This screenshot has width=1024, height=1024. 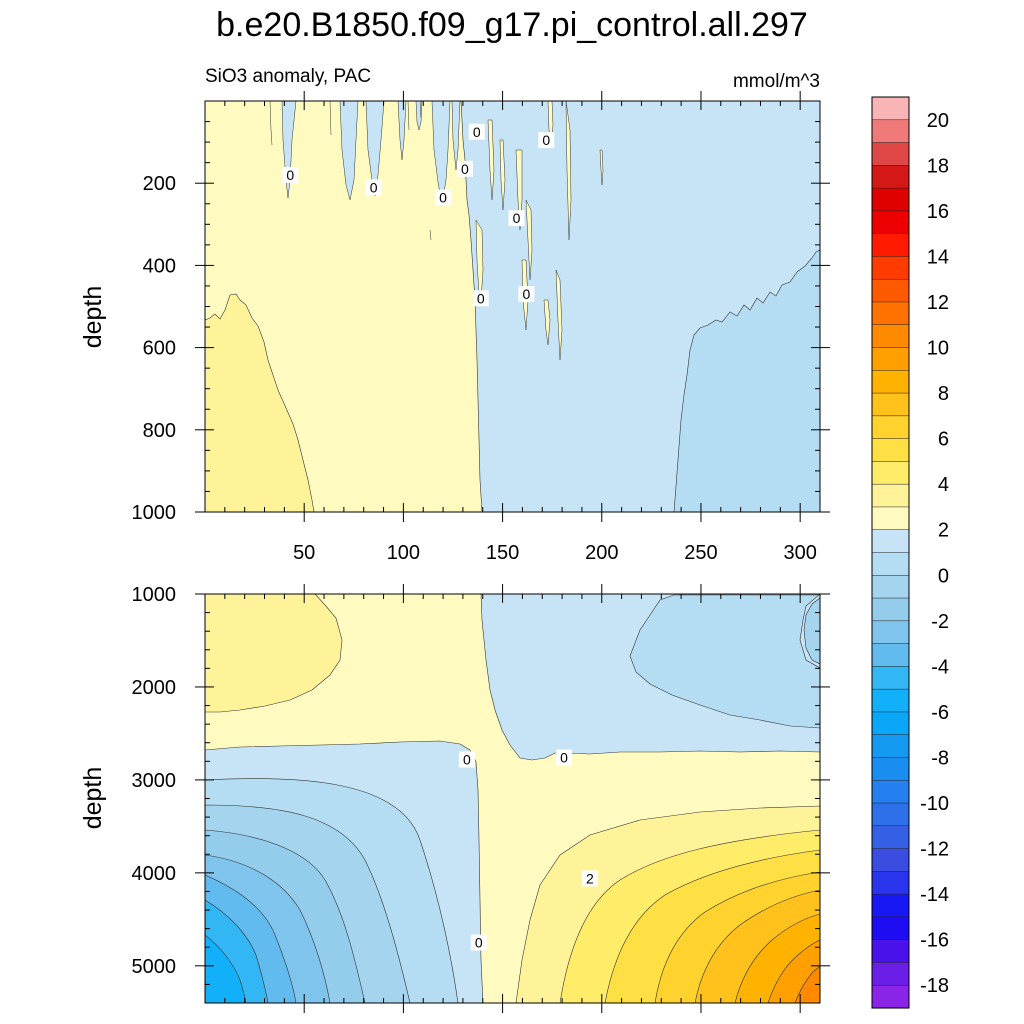 What do you see at coordinates (938, 257) in the screenshot?
I see `colorbar-label: 14` at bounding box center [938, 257].